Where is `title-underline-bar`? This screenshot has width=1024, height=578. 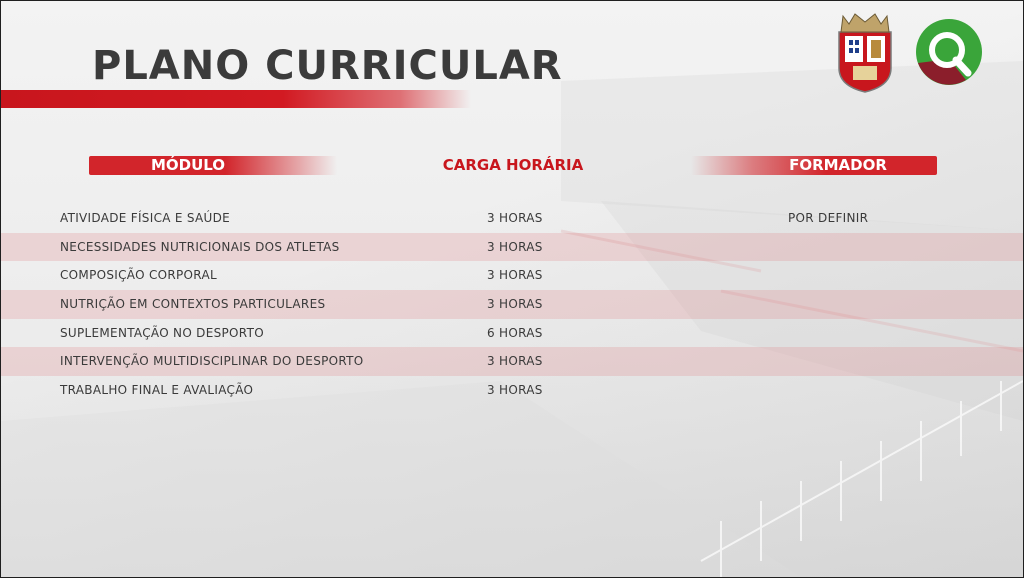
title-underline-bar is located at coordinates (236, 99).